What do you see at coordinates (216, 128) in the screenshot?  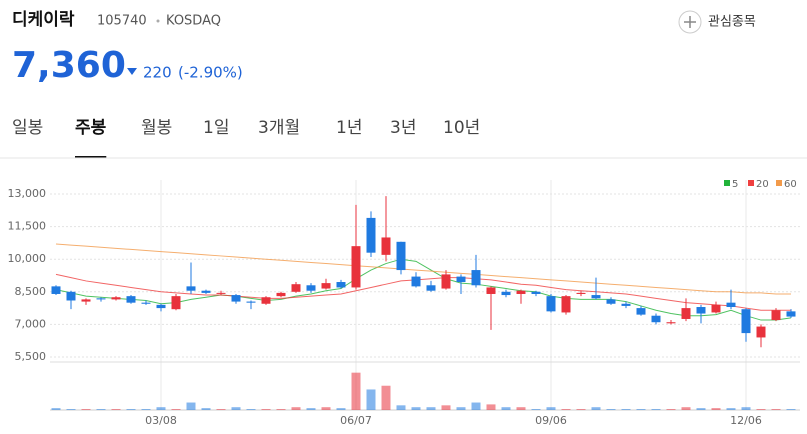 I see `tab: 1일` at bounding box center [216, 128].